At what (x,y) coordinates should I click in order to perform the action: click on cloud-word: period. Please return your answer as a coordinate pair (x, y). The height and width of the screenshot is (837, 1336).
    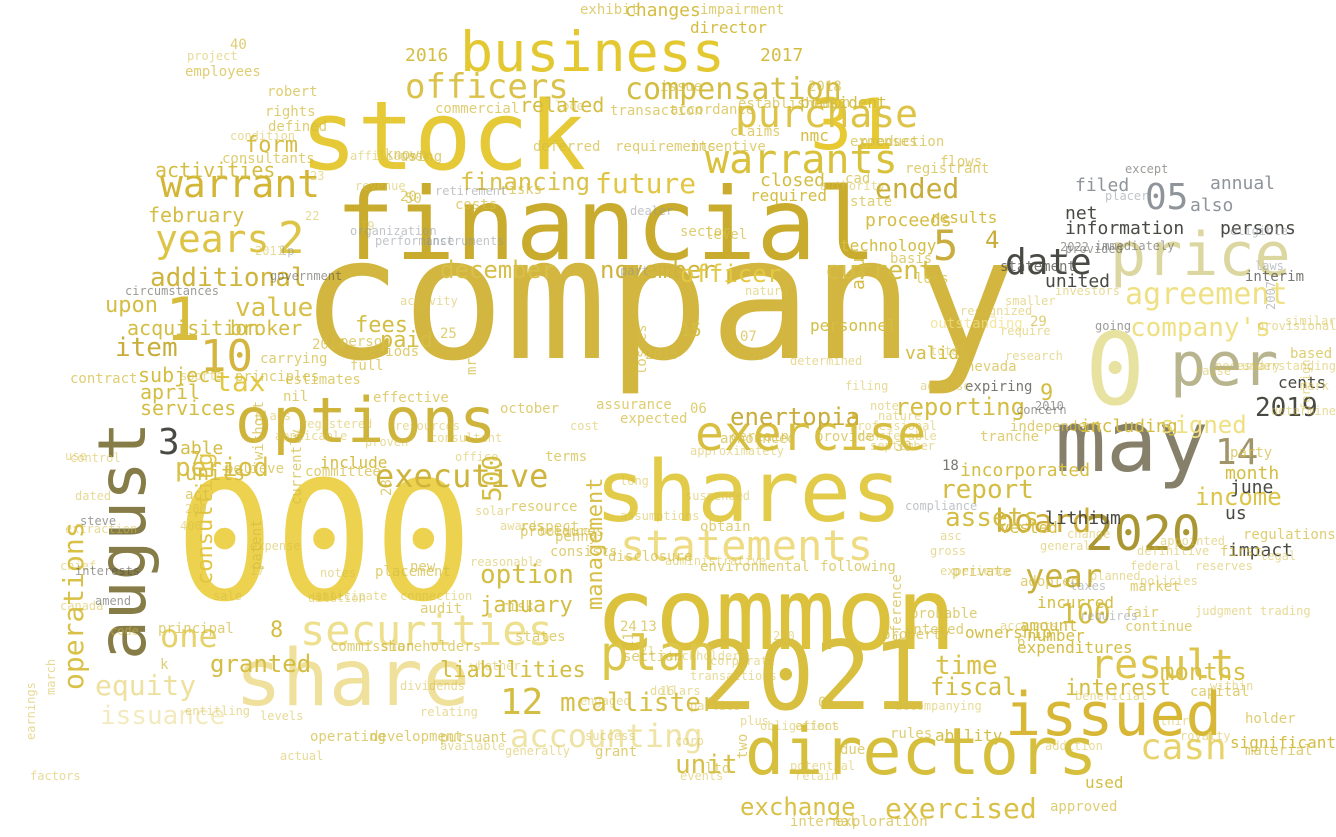
    Looking at the image, I should click on (222, 468).